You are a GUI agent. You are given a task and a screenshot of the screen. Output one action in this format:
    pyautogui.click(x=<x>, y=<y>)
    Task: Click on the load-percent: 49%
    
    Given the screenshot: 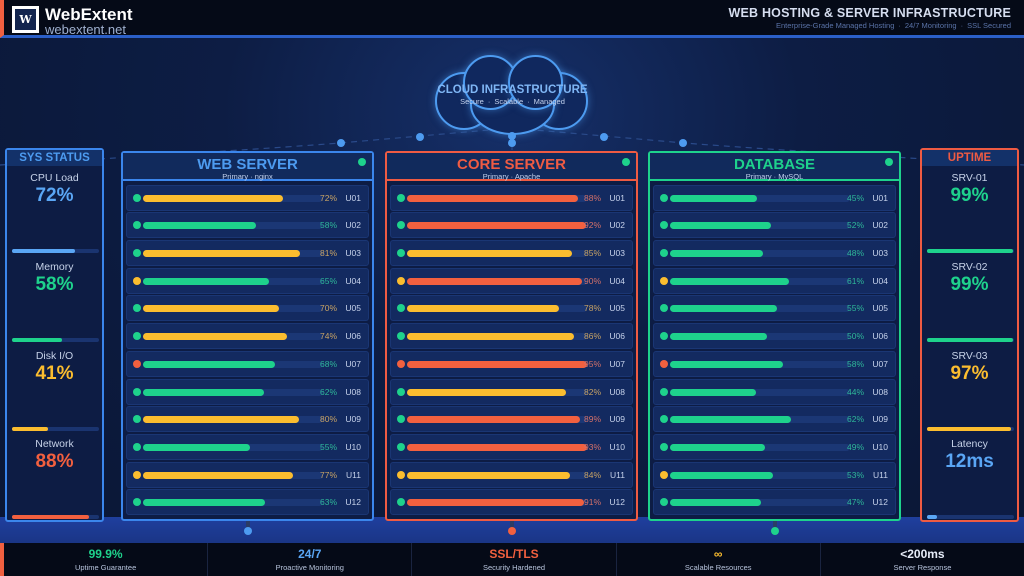 What is the action you would take?
    pyautogui.click(x=855, y=446)
    